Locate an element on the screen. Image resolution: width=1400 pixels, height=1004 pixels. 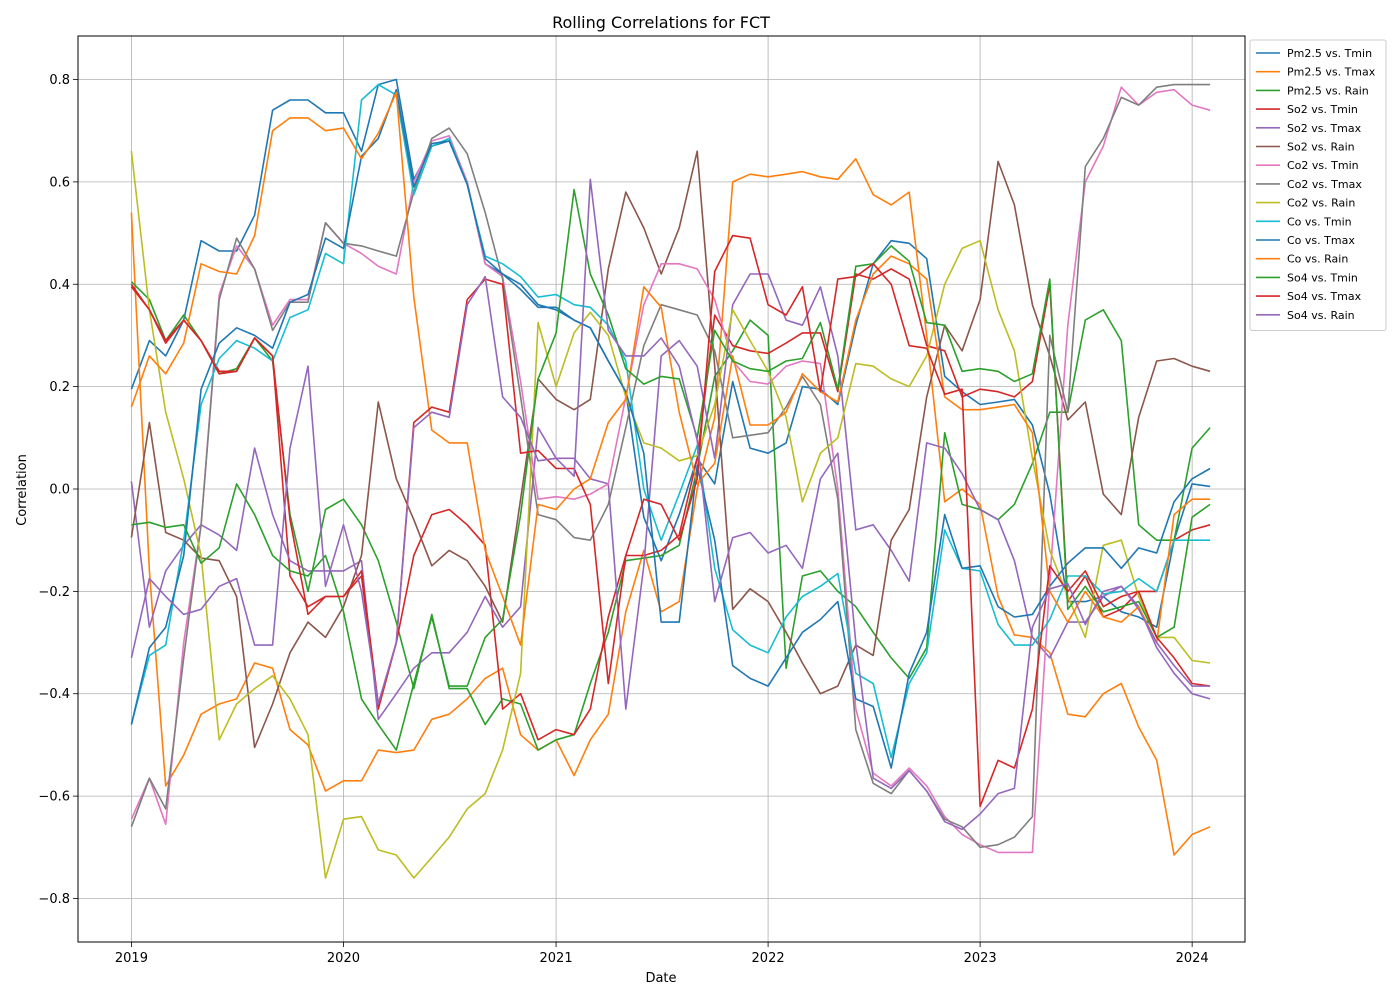
legend-label-5: So2 vs. Rain is located at coordinates (1321, 147).